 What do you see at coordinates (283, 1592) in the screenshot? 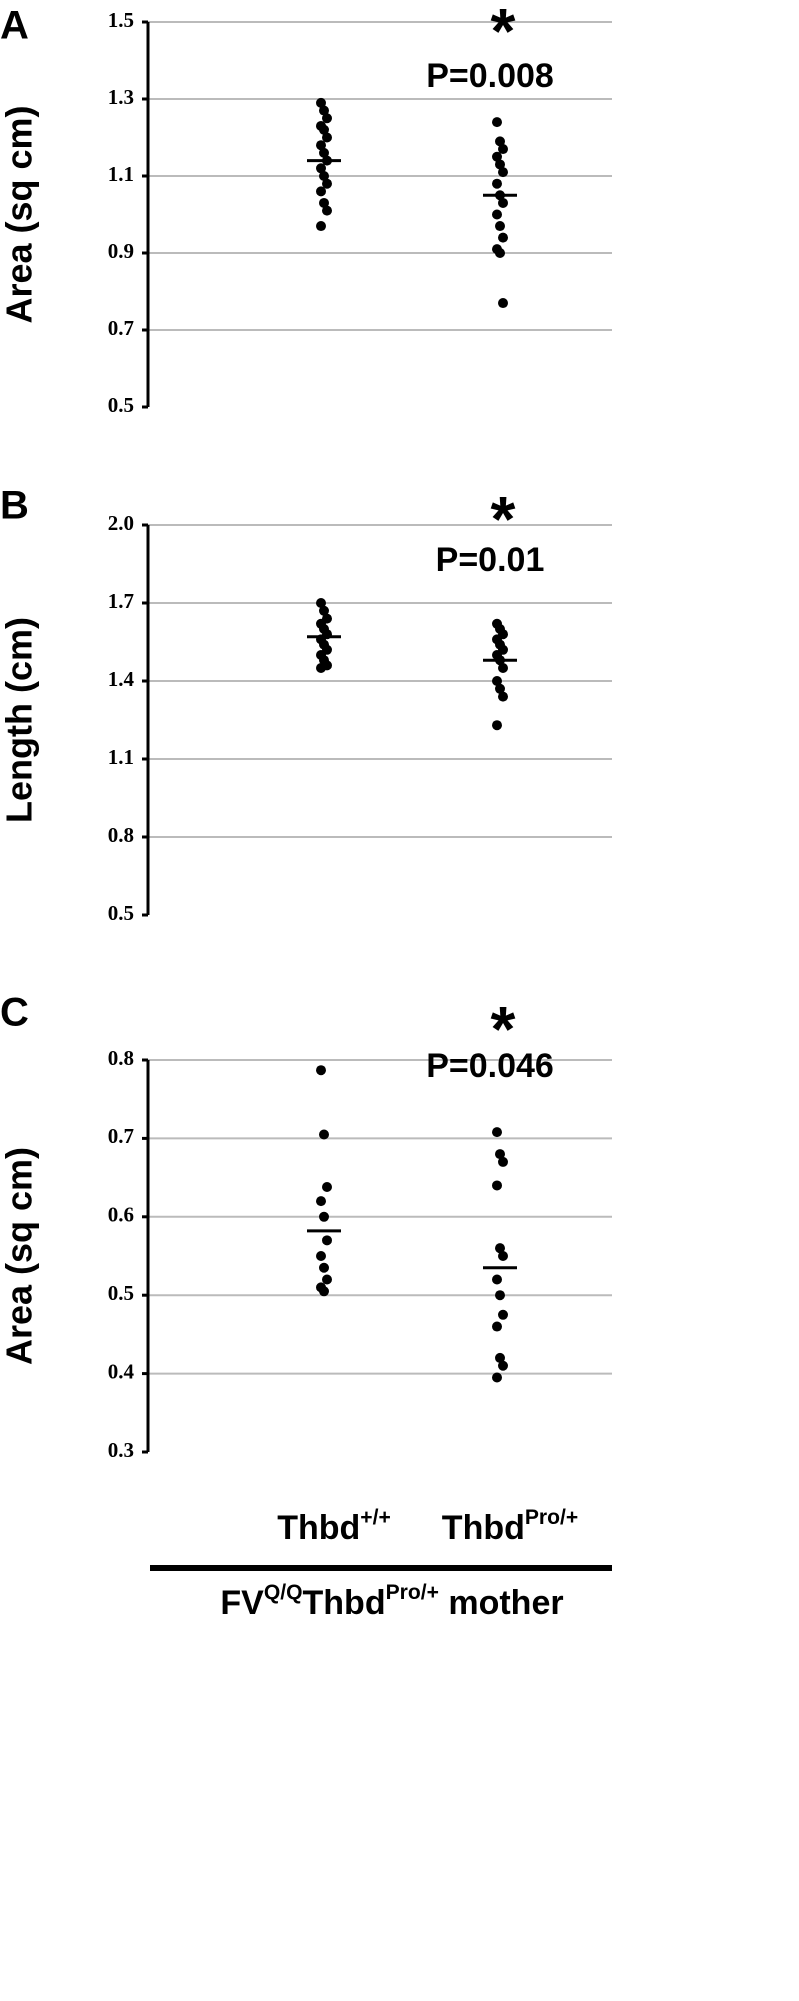
I see `superscript: Q/Q` at bounding box center [283, 1592].